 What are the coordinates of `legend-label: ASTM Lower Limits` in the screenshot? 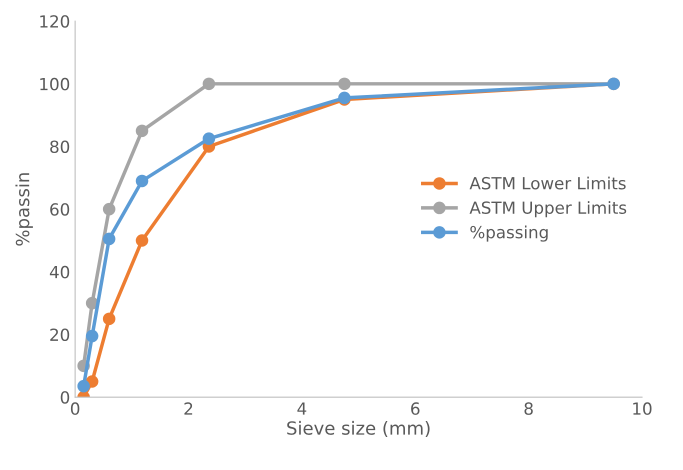 It's located at (548, 183).